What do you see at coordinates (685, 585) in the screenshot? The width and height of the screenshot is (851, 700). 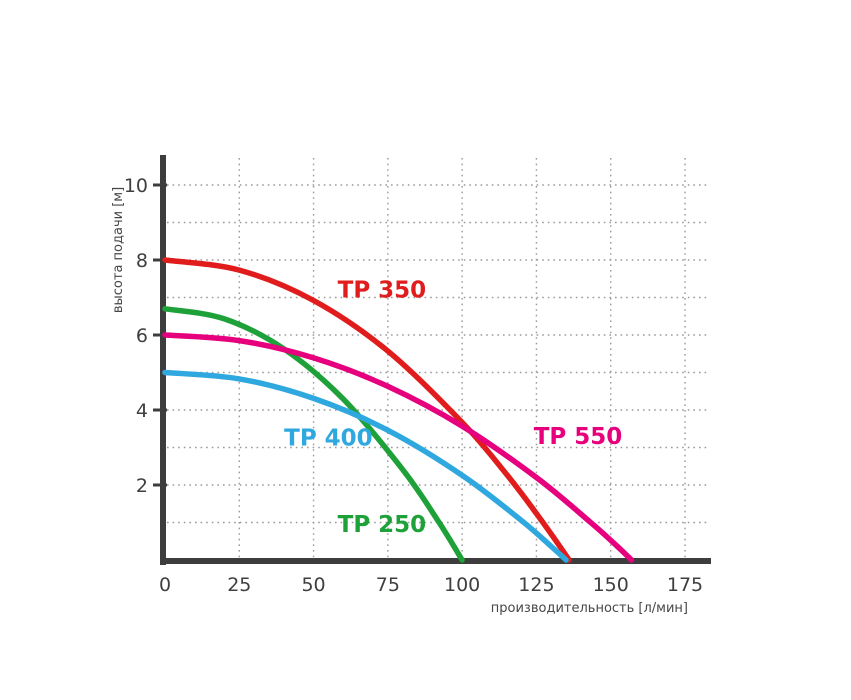 I see `x-tick-label: 175` at bounding box center [685, 585].